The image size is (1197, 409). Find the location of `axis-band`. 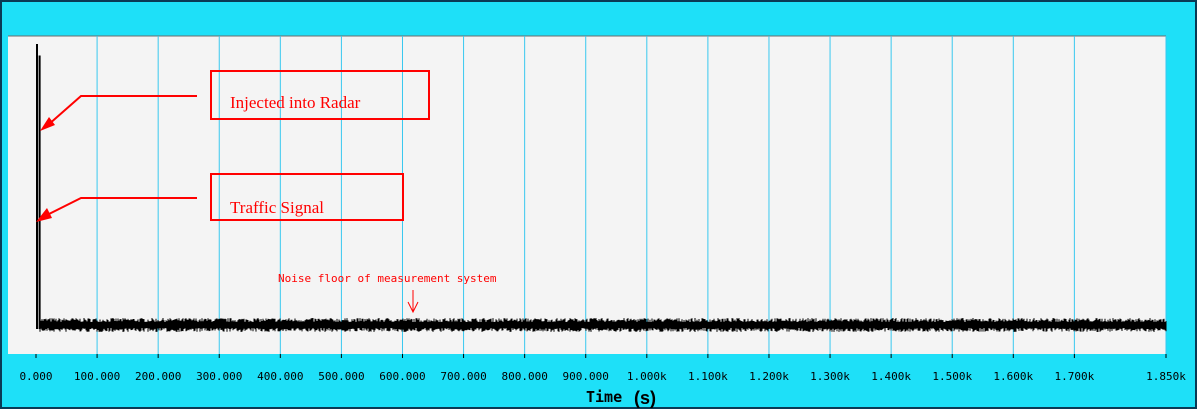

axis-band is located at coordinates (599, 379).